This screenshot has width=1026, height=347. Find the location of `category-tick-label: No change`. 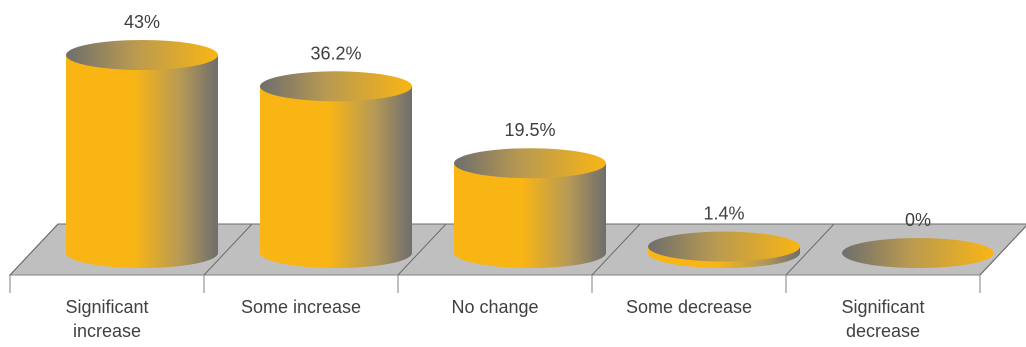

category-tick-label: No change is located at coordinates (494, 307).